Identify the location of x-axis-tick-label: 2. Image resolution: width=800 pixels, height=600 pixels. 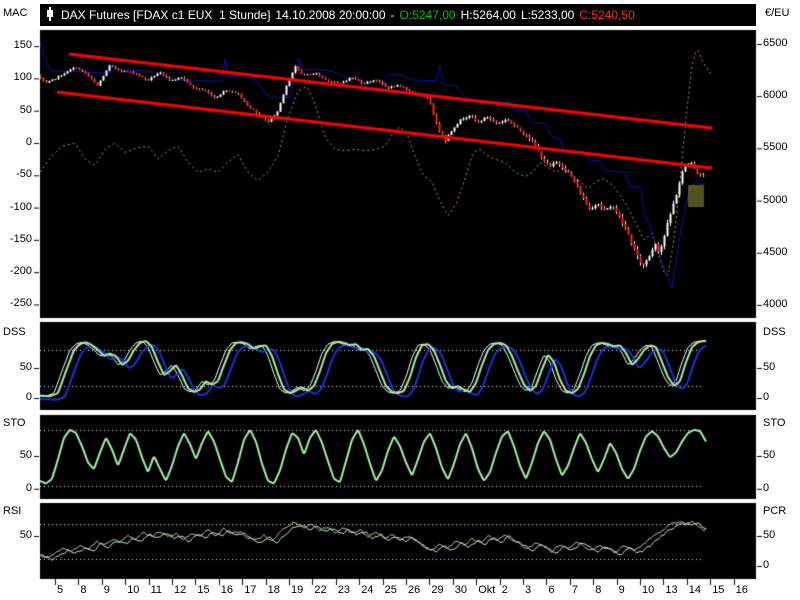
(504, 590).